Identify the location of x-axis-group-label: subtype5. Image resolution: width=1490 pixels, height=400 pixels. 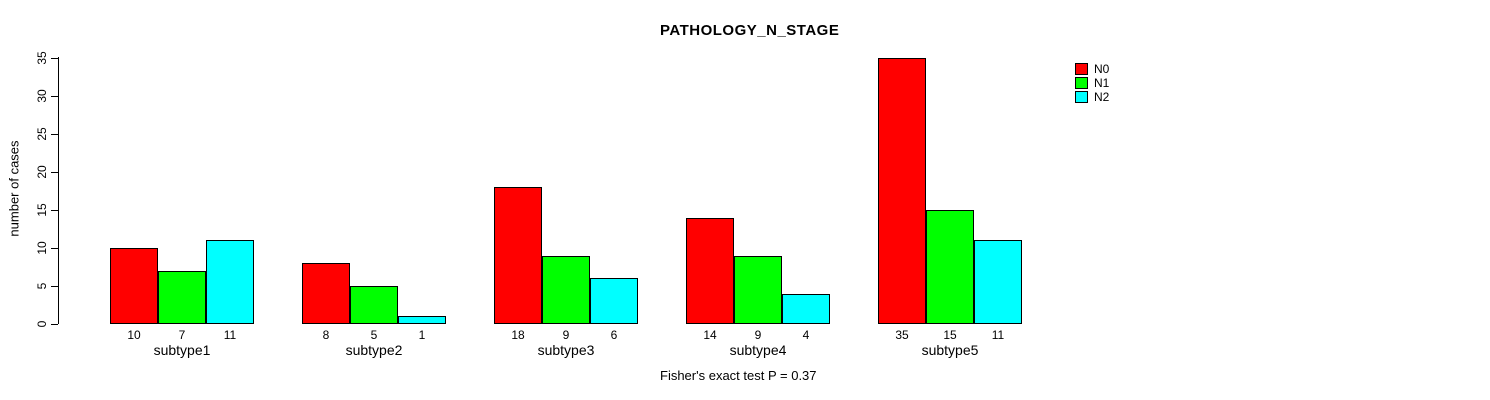
(950, 350).